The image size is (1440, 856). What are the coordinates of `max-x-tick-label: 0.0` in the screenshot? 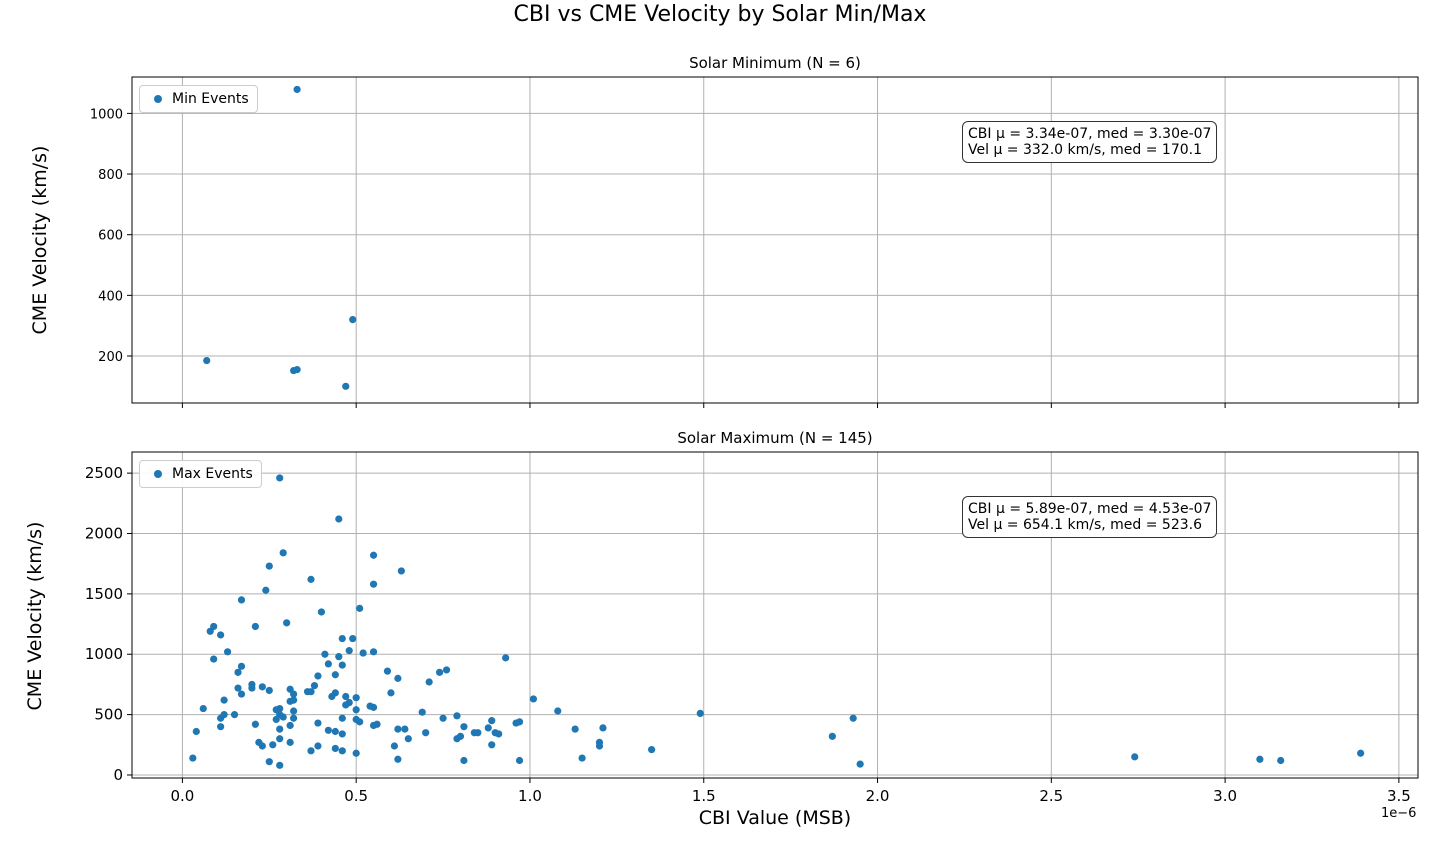 It's located at (182, 796).